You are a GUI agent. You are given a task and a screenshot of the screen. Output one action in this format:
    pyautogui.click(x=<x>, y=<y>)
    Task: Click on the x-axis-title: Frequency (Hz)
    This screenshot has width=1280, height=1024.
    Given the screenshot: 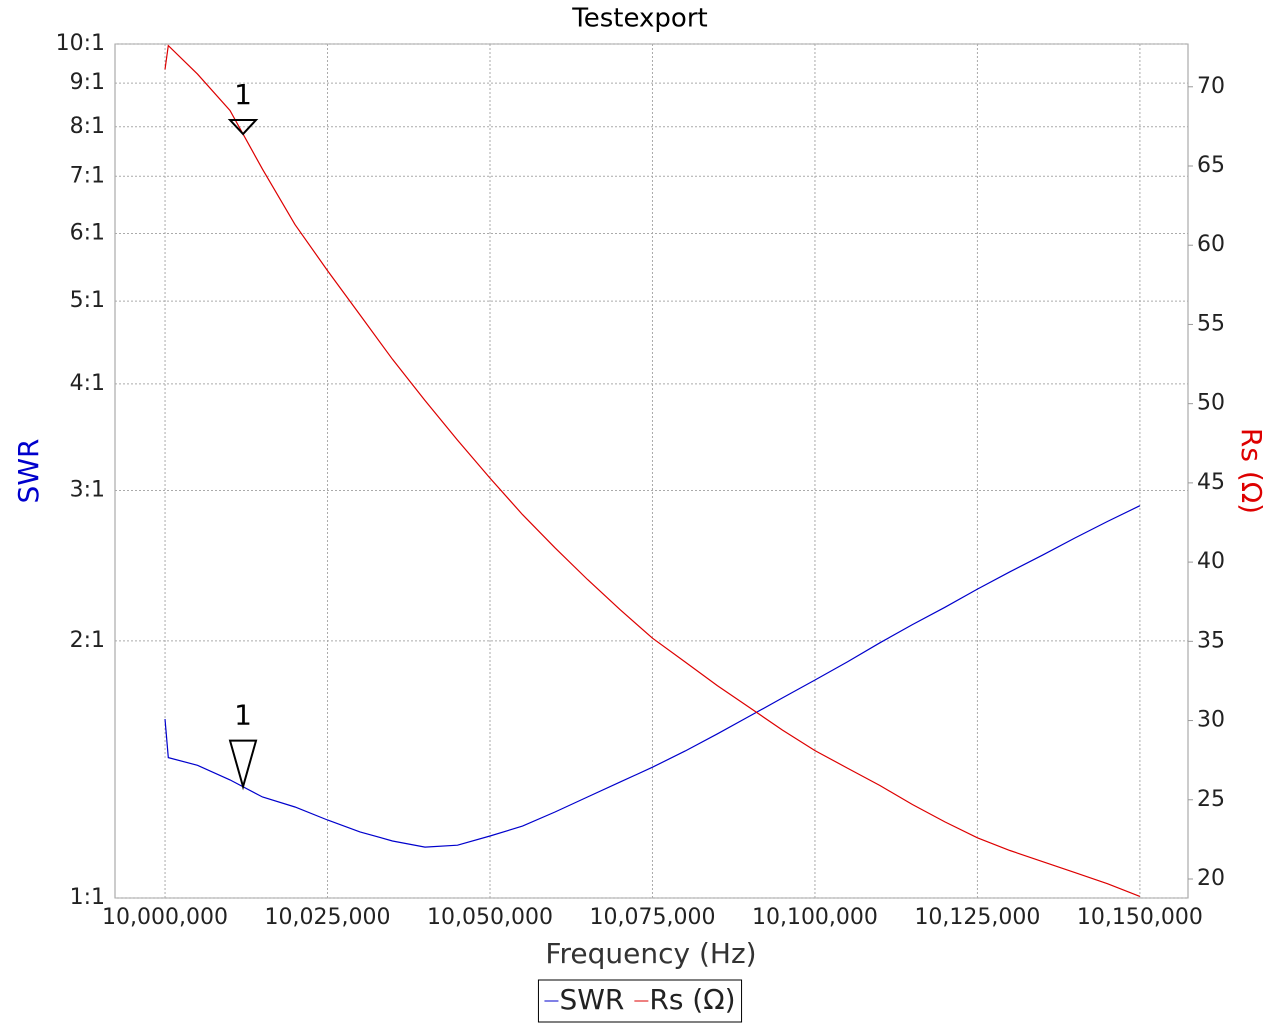 What is the action you would take?
    pyautogui.click(x=650, y=953)
    